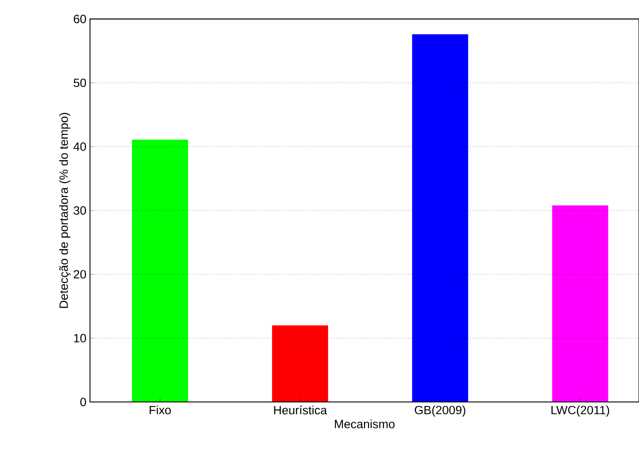  What do you see at coordinates (80, 19) in the screenshot?
I see `y-tick-label: 60` at bounding box center [80, 19].